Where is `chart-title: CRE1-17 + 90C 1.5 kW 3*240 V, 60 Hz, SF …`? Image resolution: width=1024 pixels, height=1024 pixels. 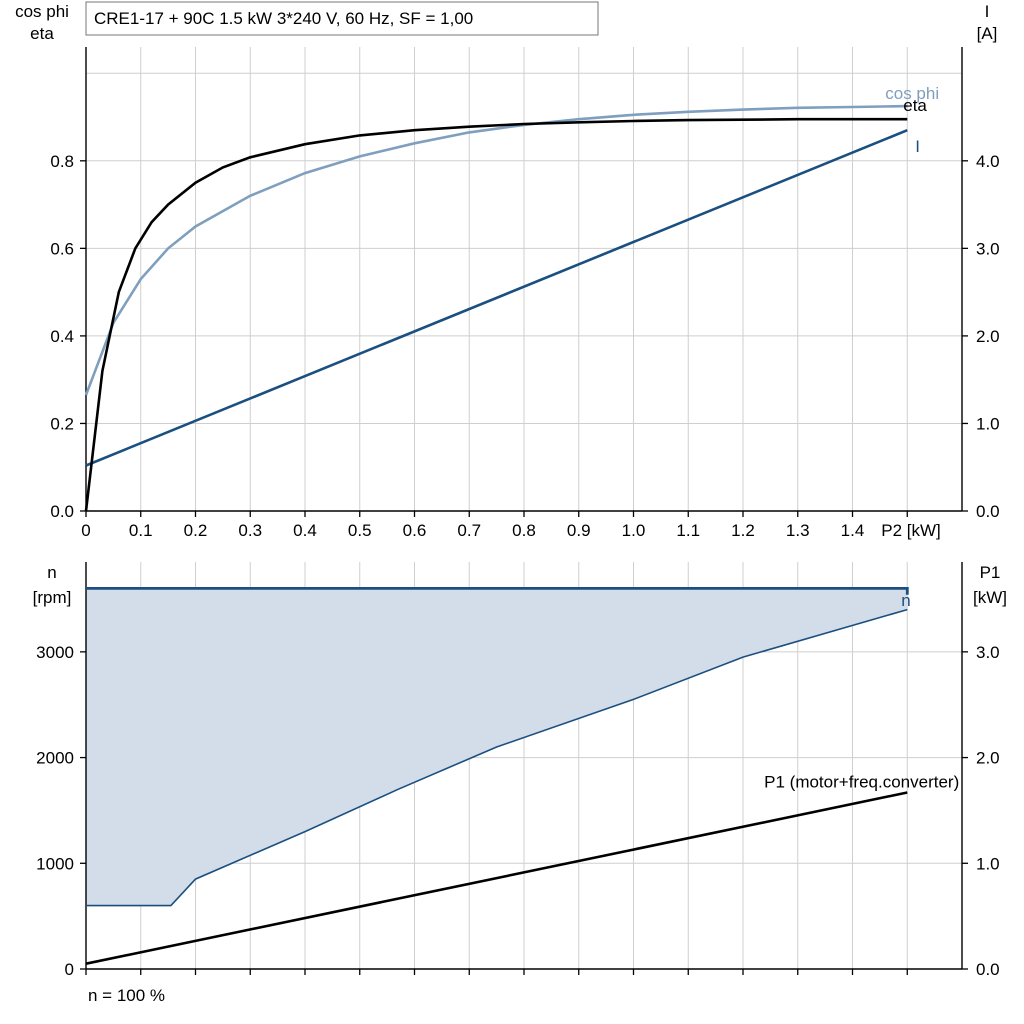 chart-title: CRE1-17 + 90C 1.5 kW 3*240 V, 60 Hz, SF … is located at coordinates (283, 18).